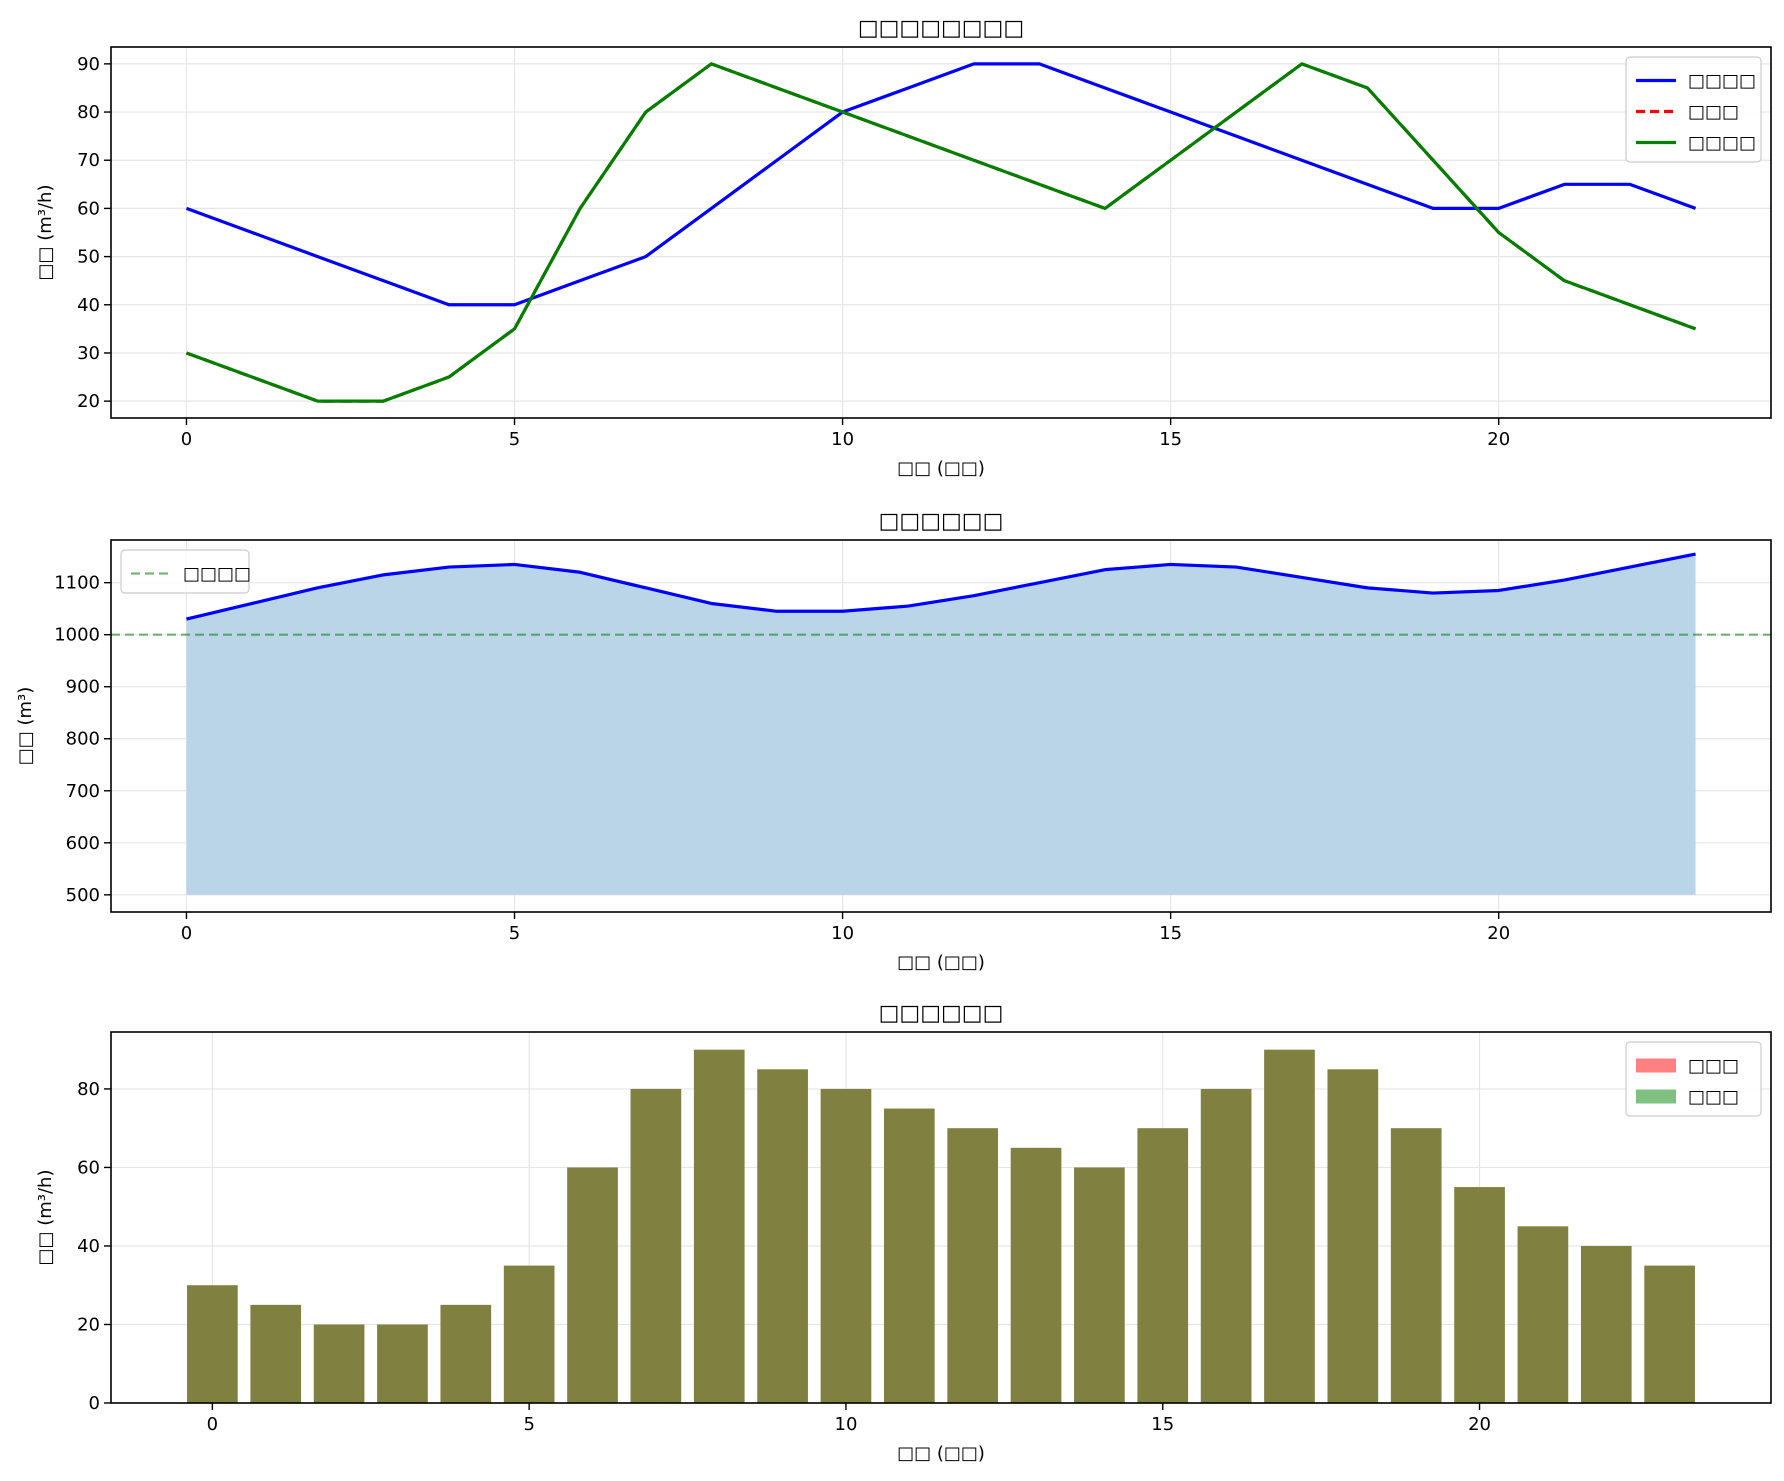 Image resolution: width=1784 pixels, height=1481 pixels. Describe the element at coordinates (83, 791) in the screenshot. I see `y-tick-label: 700` at that location.